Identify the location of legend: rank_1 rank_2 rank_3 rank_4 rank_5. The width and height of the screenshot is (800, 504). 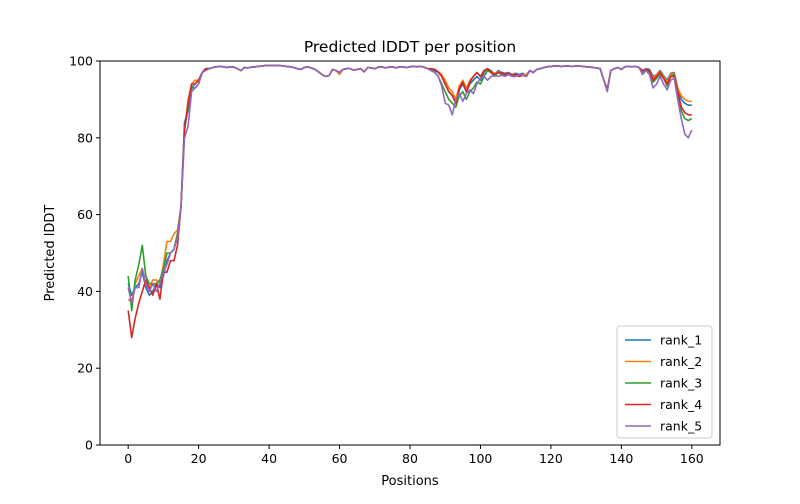
(664, 382).